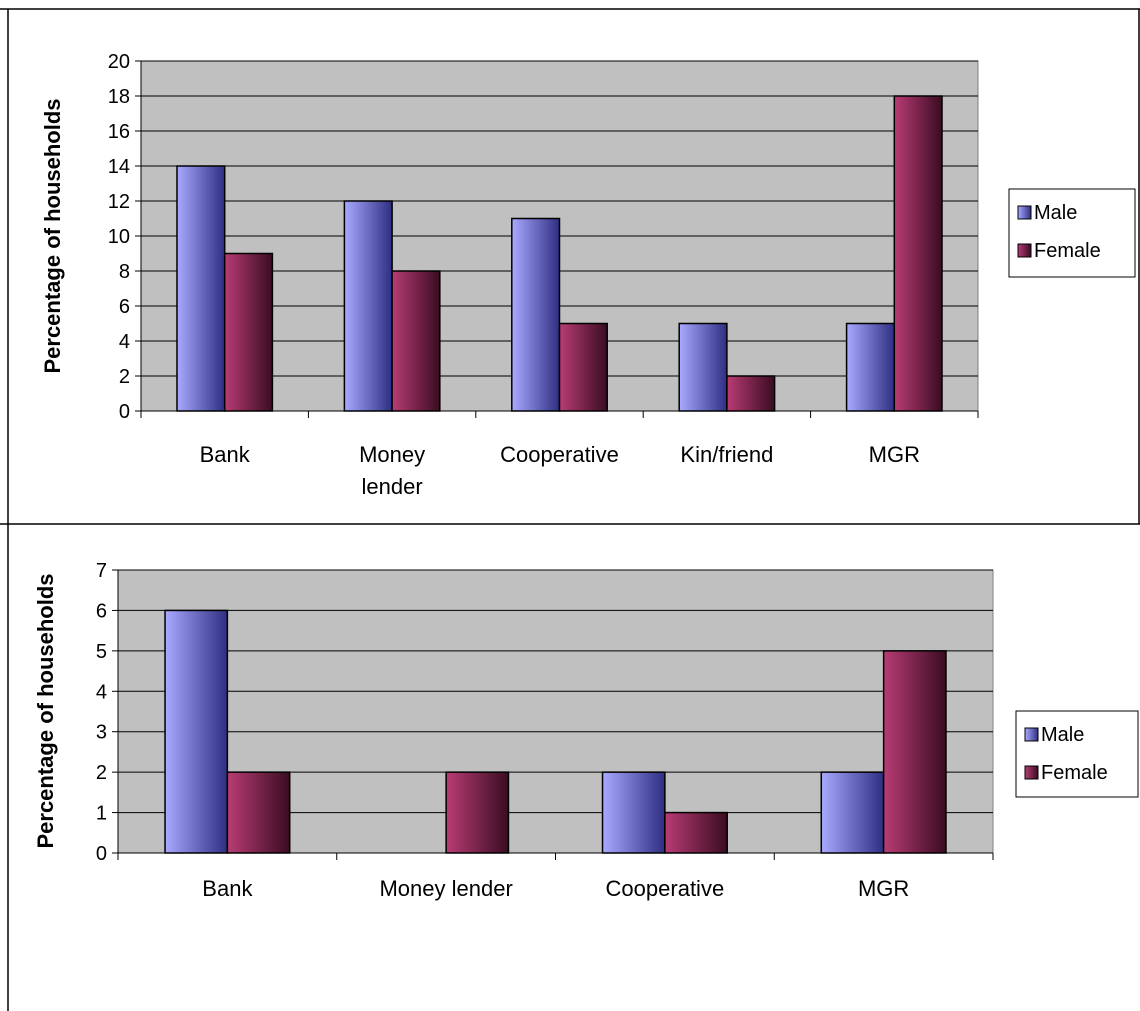 Image resolution: width=1140 pixels, height=1011 pixels. Describe the element at coordinates (445, 888) in the screenshot. I see `x-tick-label: Money lender` at that location.